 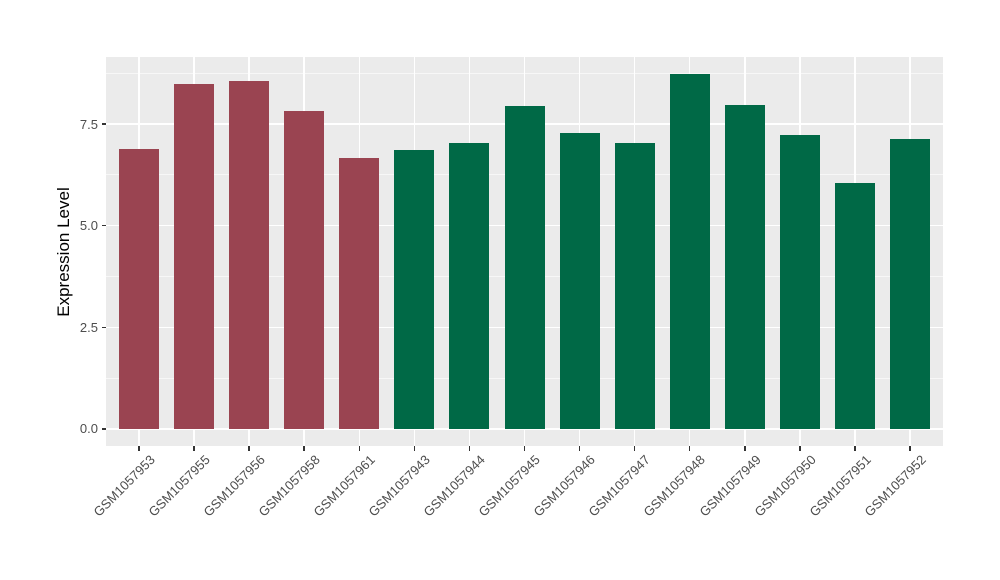 I want to click on x-tick-mark-GSM1057961, so click(x=359, y=448).